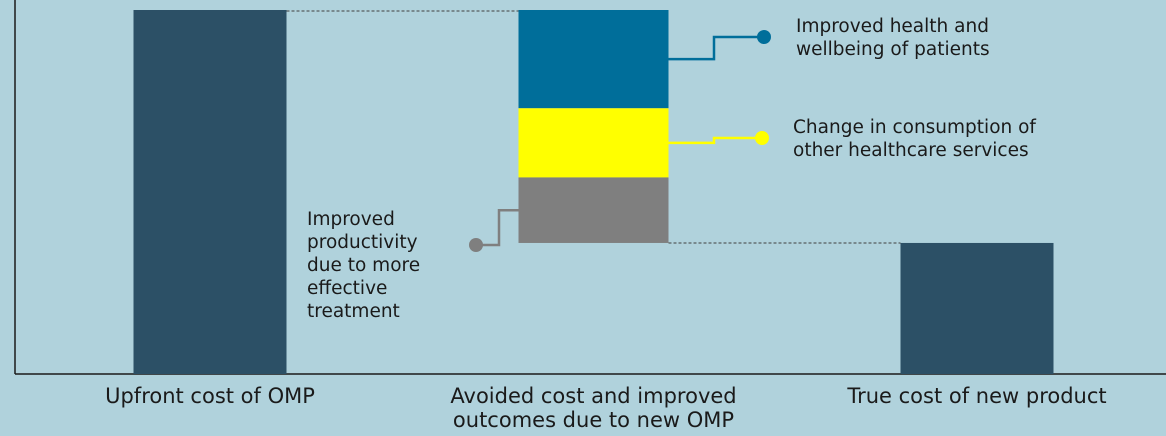 This screenshot has width=1166, height=436. Describe the element at coordinates (893, 38) in the screenshot. I see `annotation-0: Improved health and wellbeing of patients` at that location.